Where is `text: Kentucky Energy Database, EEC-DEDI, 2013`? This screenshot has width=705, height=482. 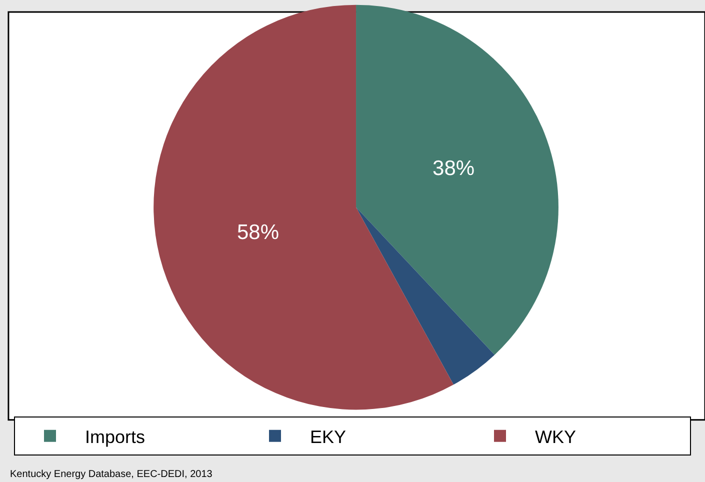 text: Kentucky Energy Database, EEC-DEDI, 2013 is located at coordinates (111, 474).